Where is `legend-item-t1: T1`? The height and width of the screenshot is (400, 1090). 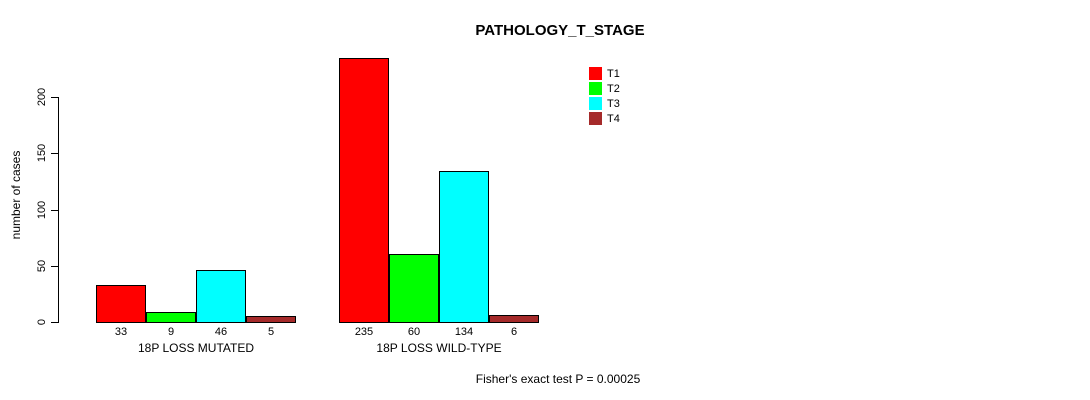
legend-item-t1: T1 is located at coordinates (604, 73).